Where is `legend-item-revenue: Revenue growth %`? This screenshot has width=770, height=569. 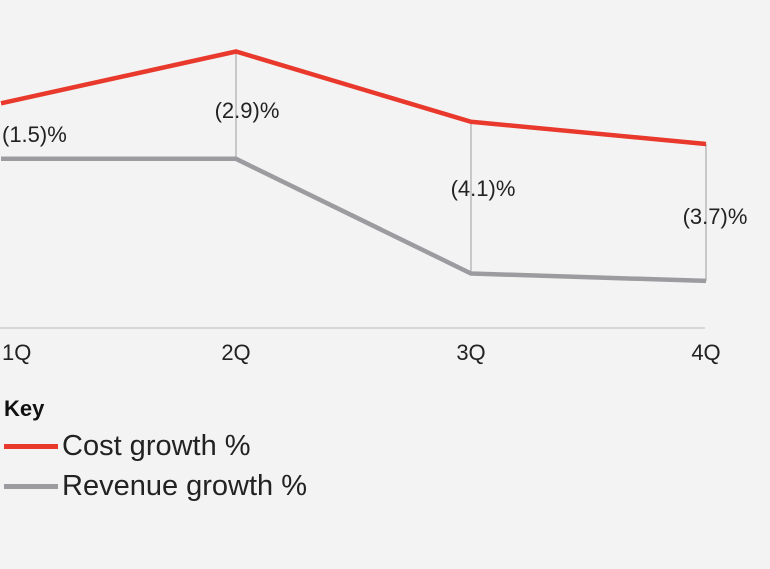 legend-item-revenue: Revenue growth % is located at coordinates (155, 486).